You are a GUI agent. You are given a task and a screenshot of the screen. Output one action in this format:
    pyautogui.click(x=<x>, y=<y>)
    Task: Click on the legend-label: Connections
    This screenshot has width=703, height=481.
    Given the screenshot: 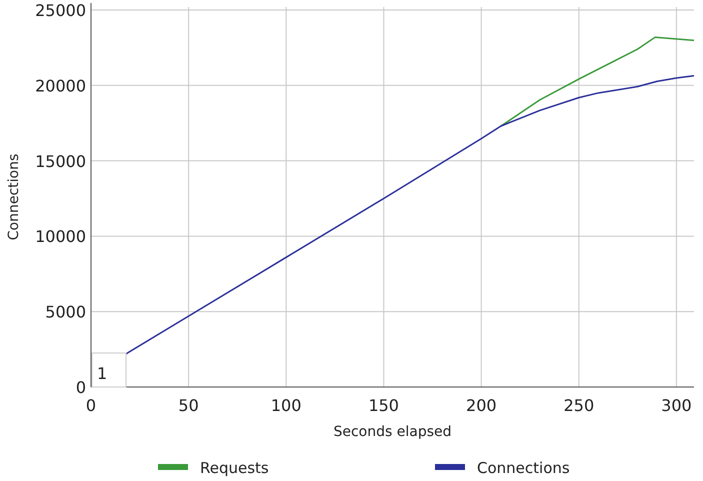 What is the action you would take?
    pyautogui.click(x=523, y=468)
    